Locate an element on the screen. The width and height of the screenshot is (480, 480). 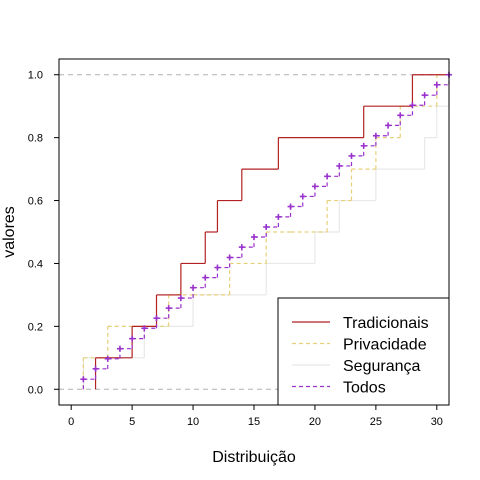
x-tick-label: 15 is located at coordinates (254, 422).